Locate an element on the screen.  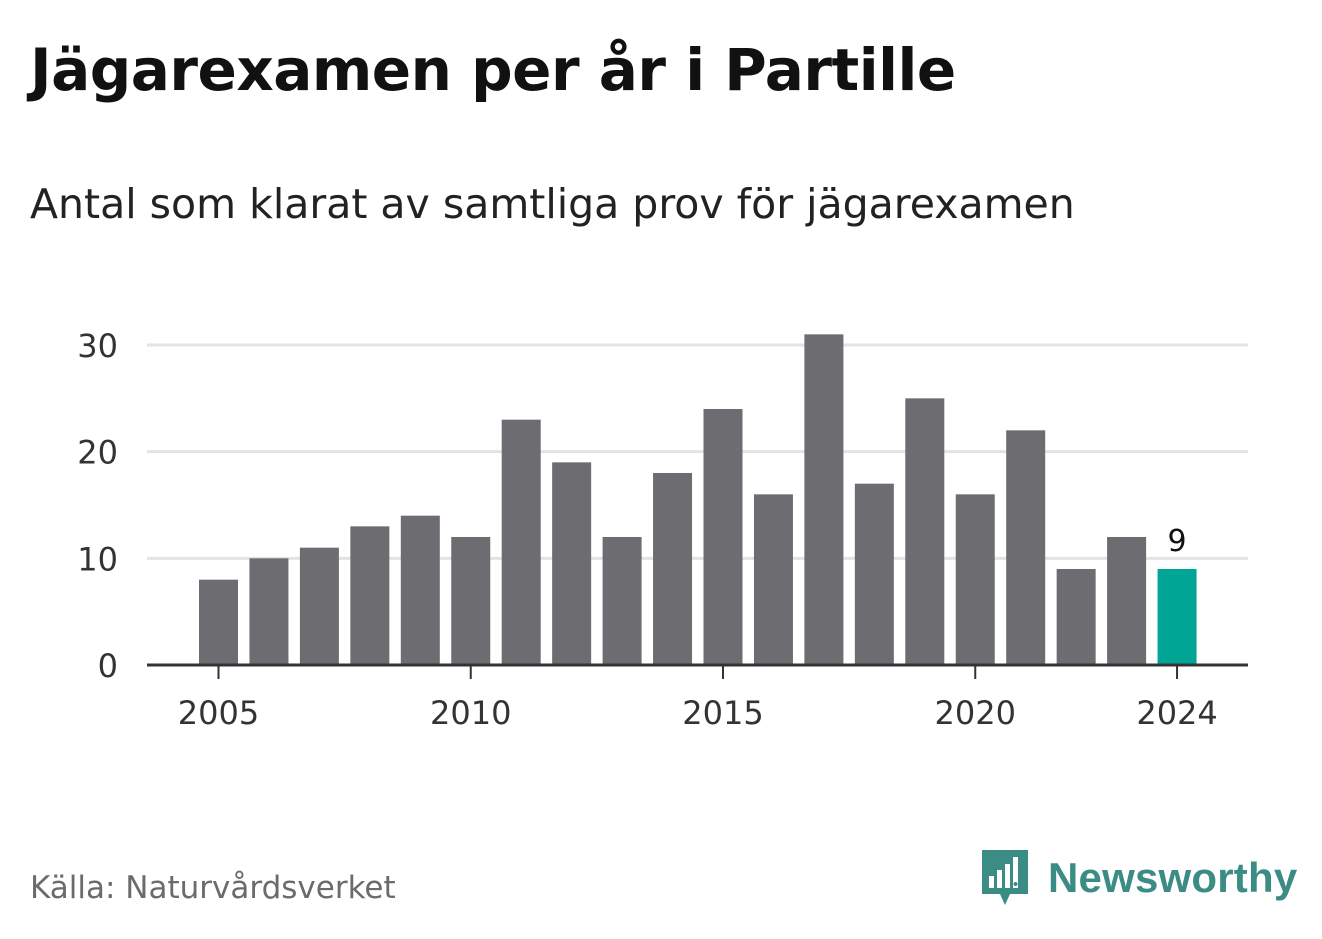
y-tick-label: 30 is located at coordinates (97, 346).